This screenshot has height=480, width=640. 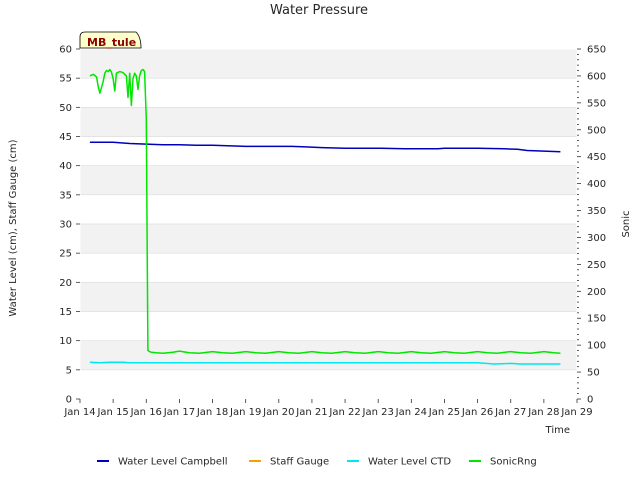 I want to click on x-tick-label-4: Jan 18, so click(x=212, y=412).